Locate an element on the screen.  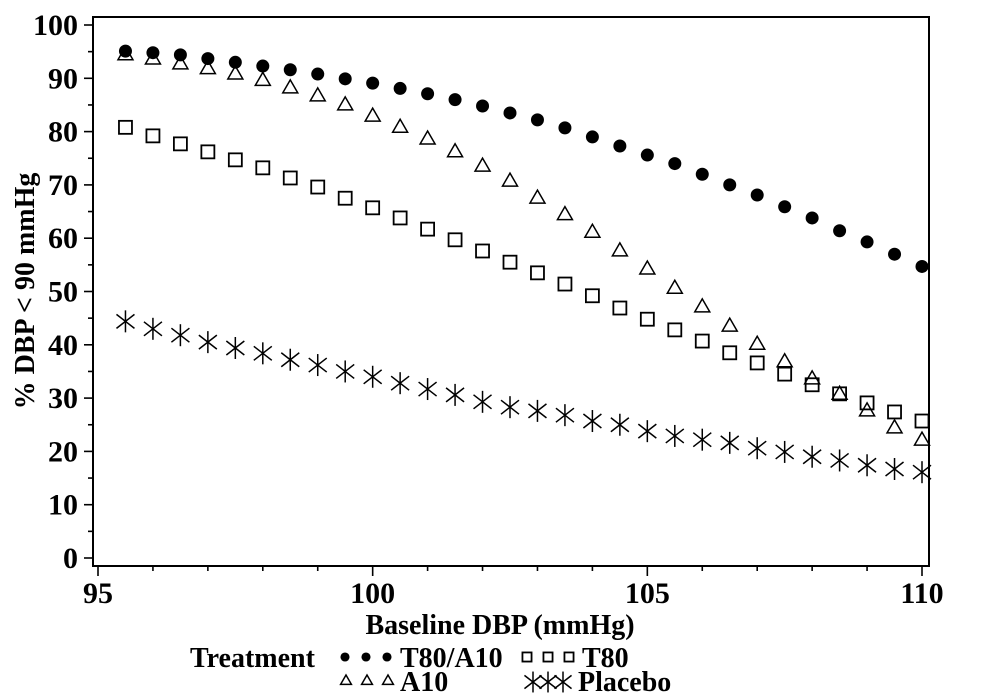
y-axis-ticks: 0 10 20 30 40 50 60 70 80 90 100 is located at coordinates (63, 292).